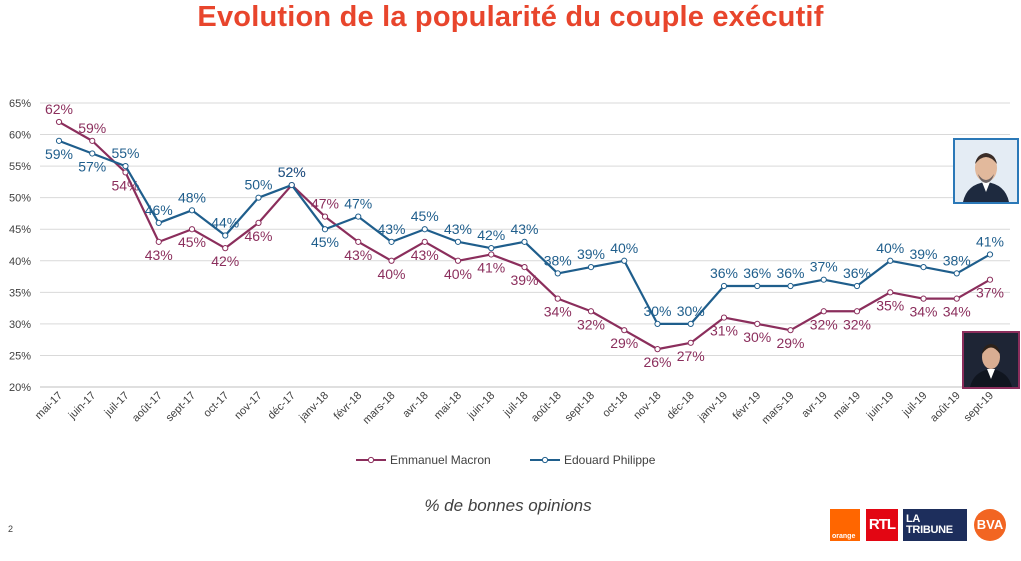  Describe the element at coordinates (216, 405) in the screenshot. I see `x-tick-label: oct-17` at that location.